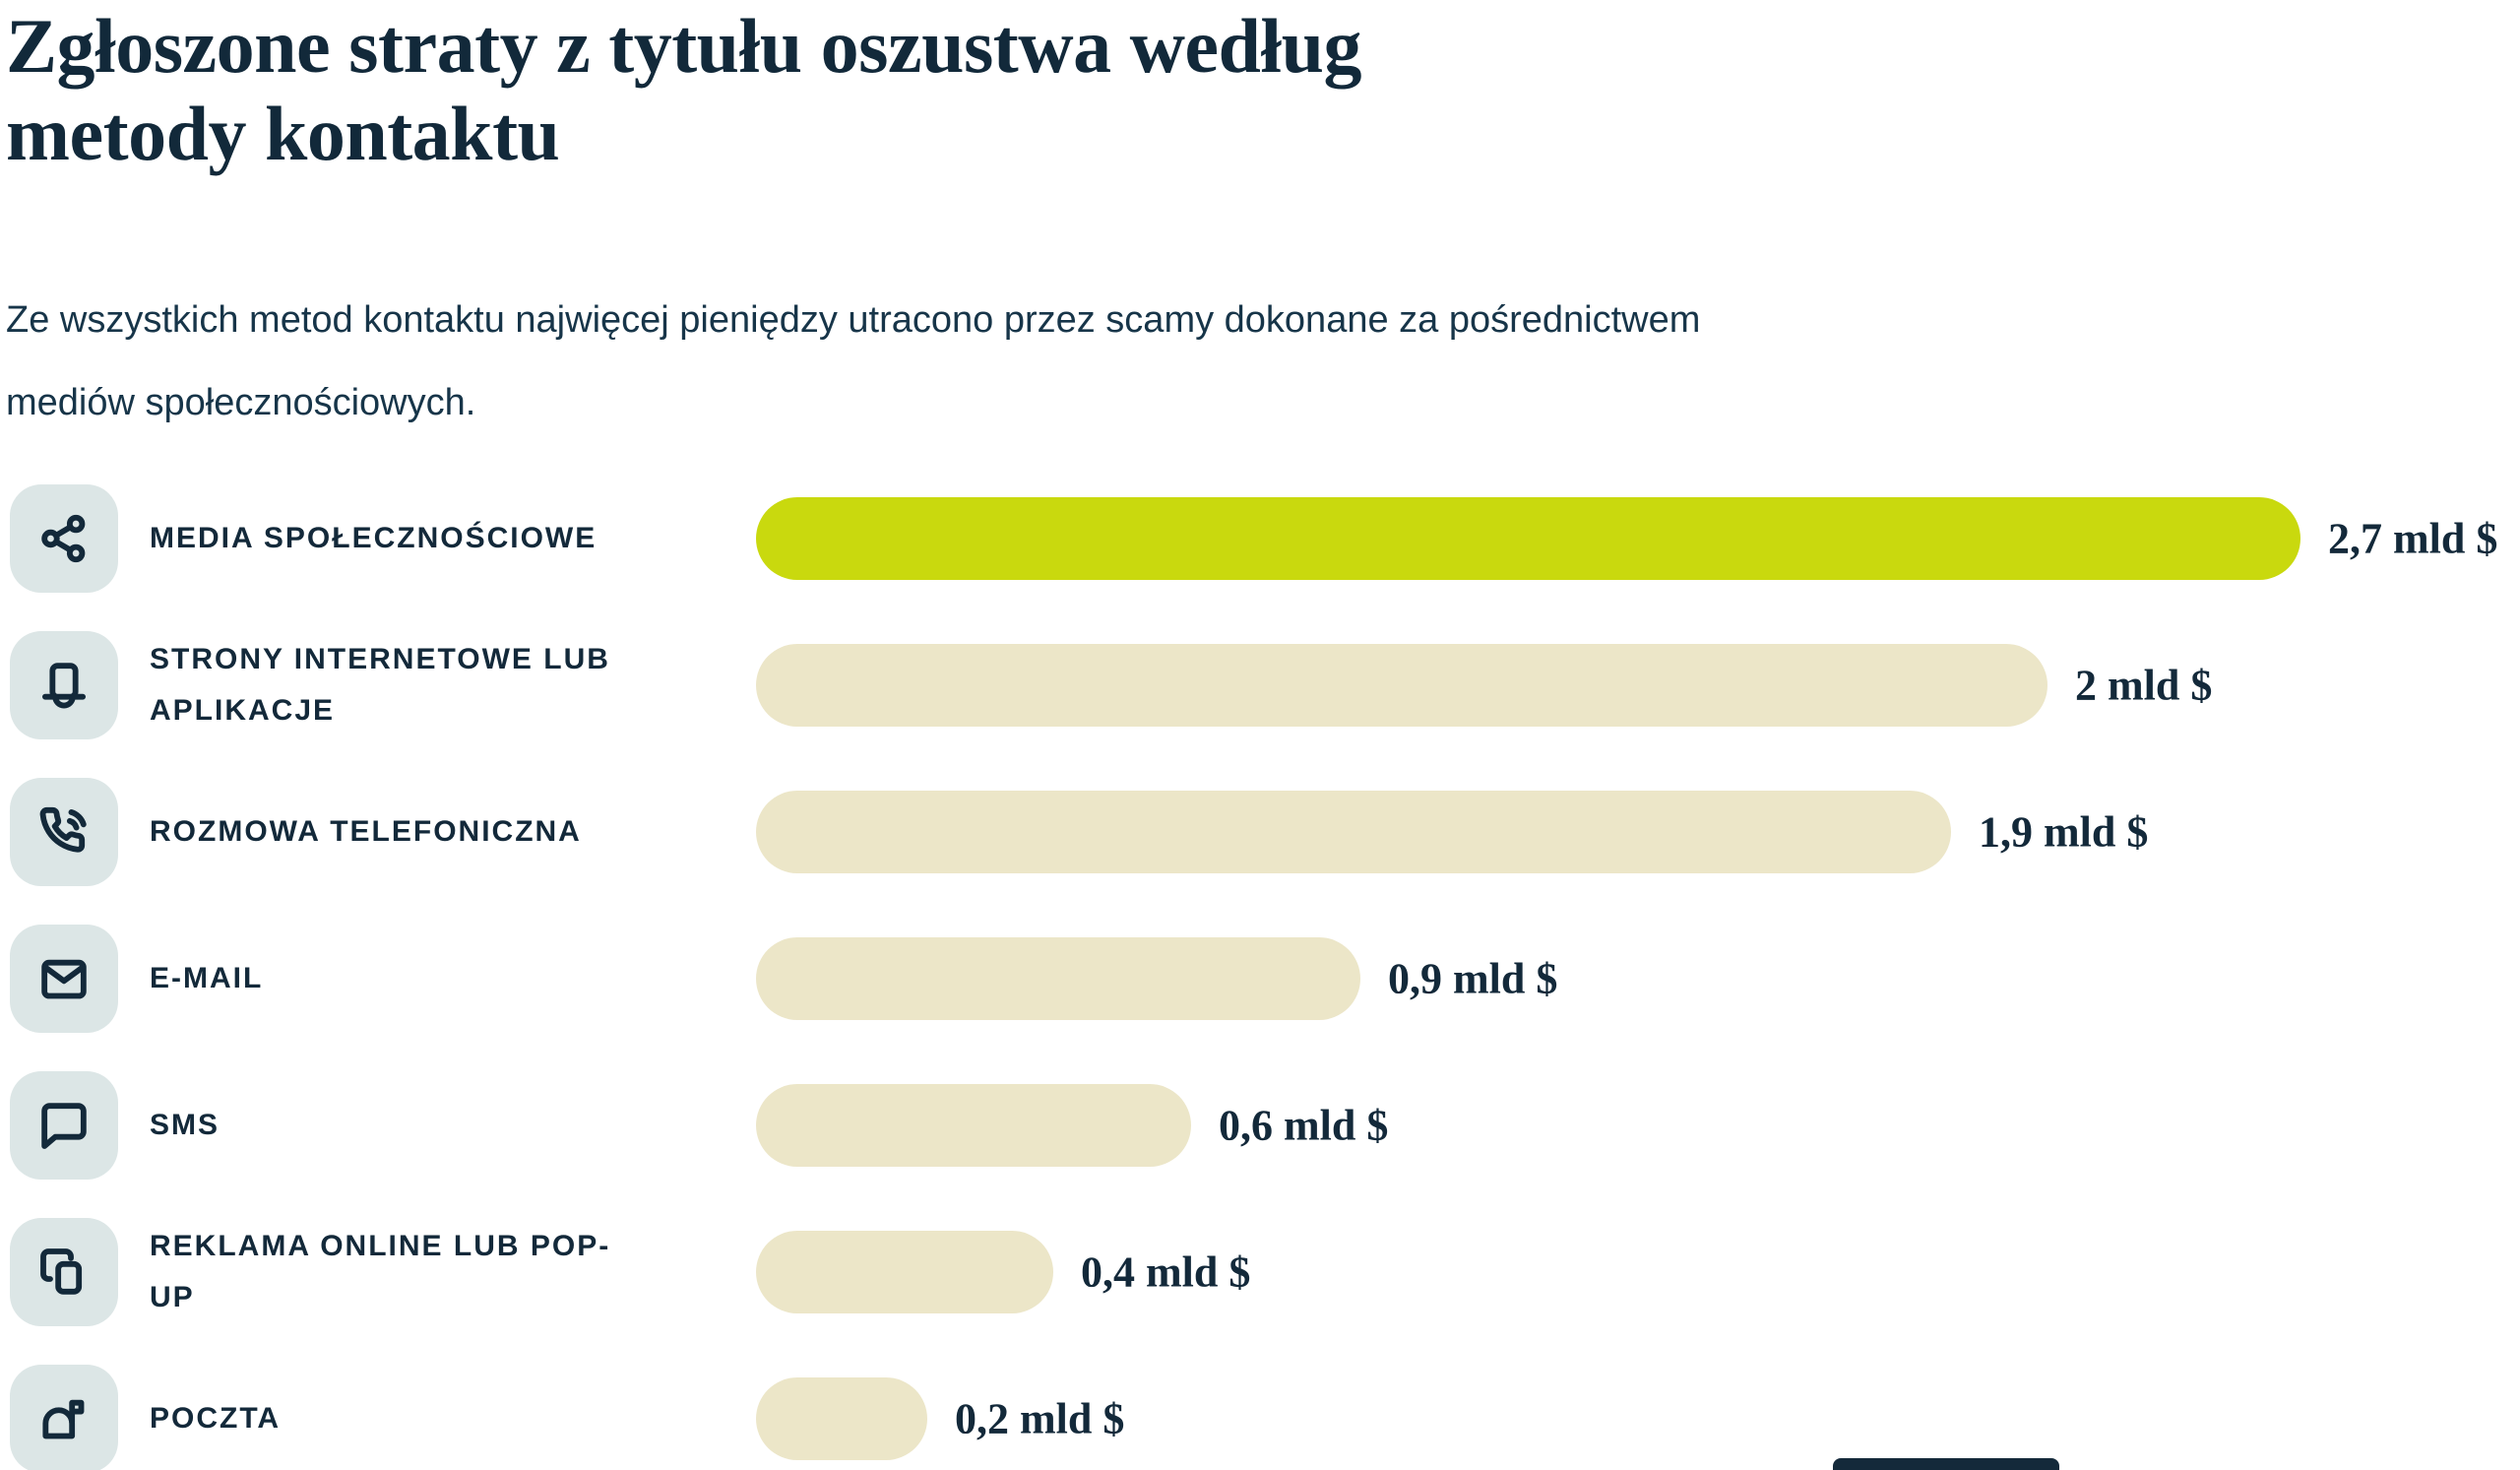  I want to click on laptop-icon, so click(64, 685).